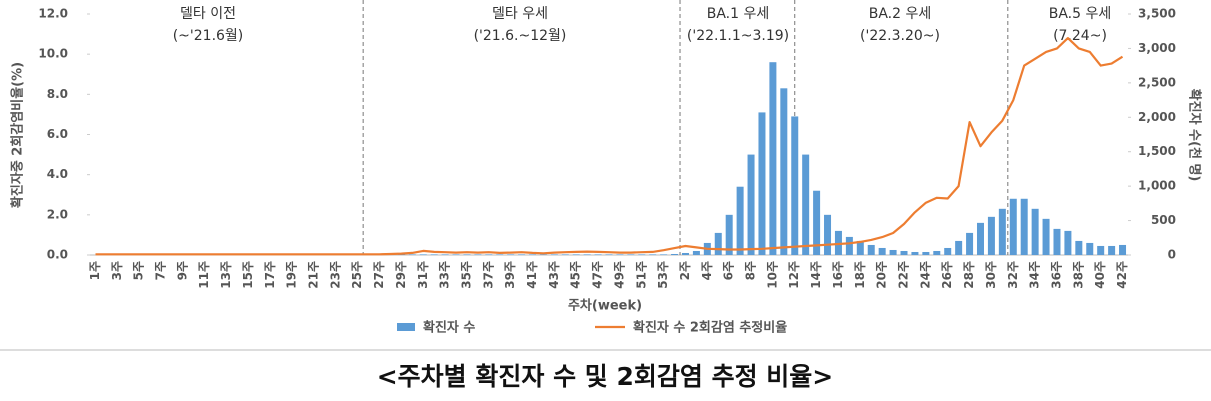 The image size is (1211, 401). What do you see at coordinates (1163, 220) in the screenshot?
I see `y2-tick-label: 500` at bounding box center [1163, 220].